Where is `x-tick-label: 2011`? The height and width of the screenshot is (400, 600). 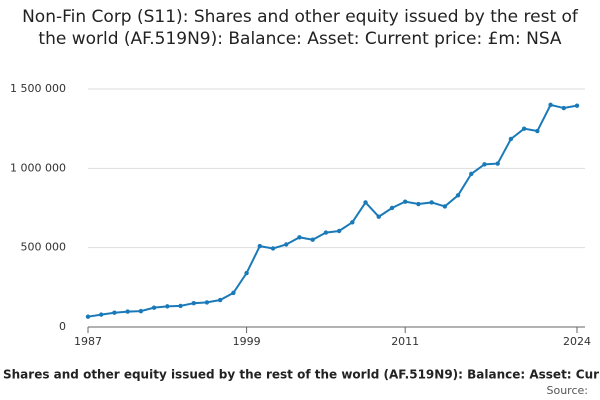
x-tick-label: 2011 is located at coordinates (405, 341).